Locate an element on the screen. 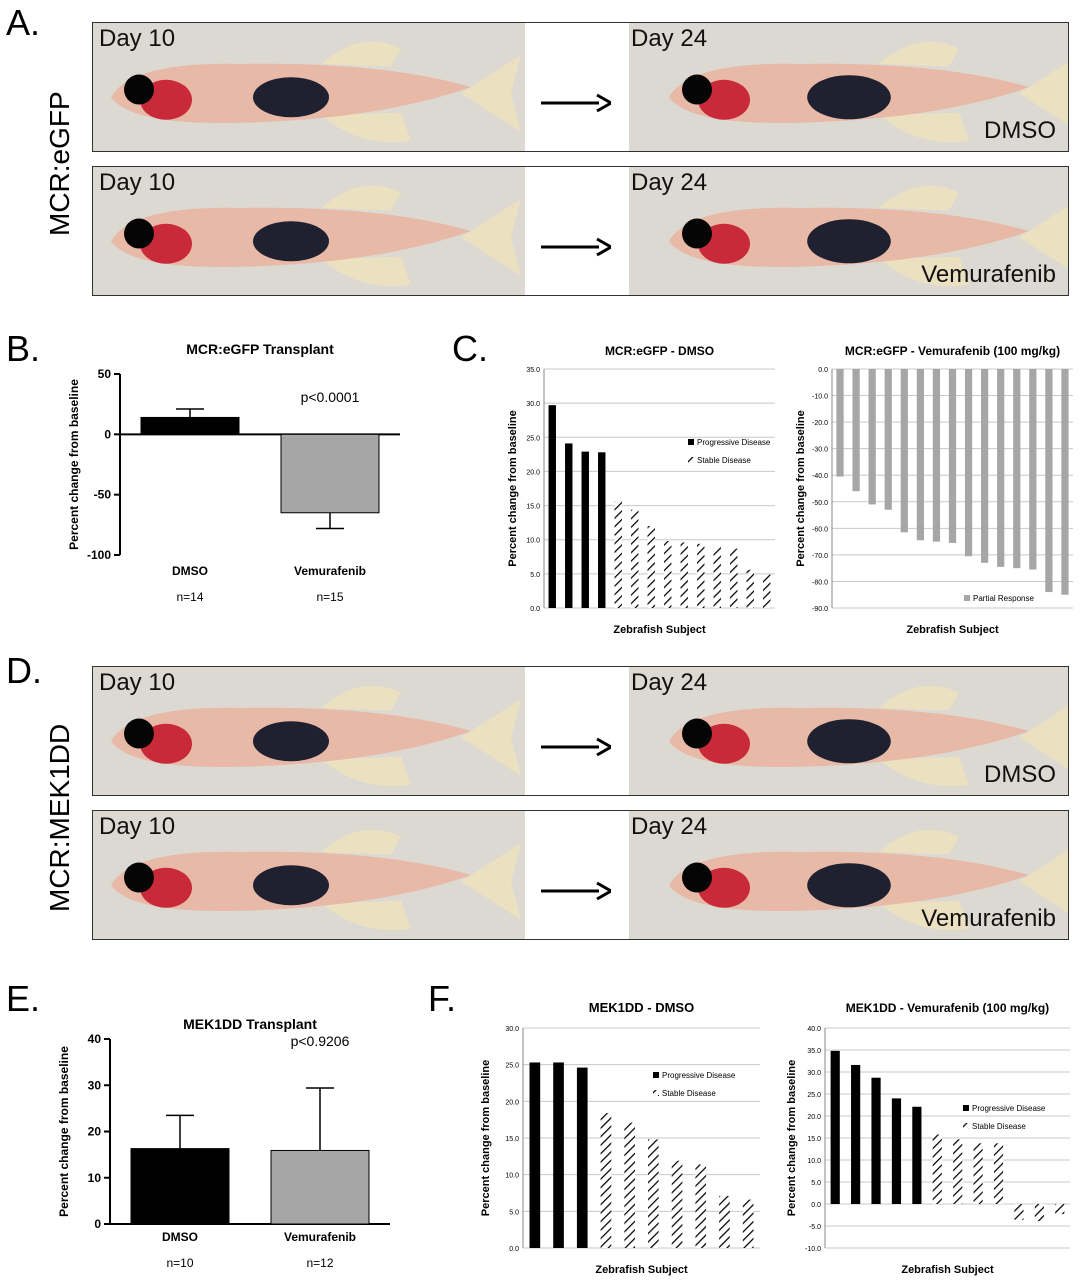  y-tick-label: -80.0 is located at coordinates (820, 582).